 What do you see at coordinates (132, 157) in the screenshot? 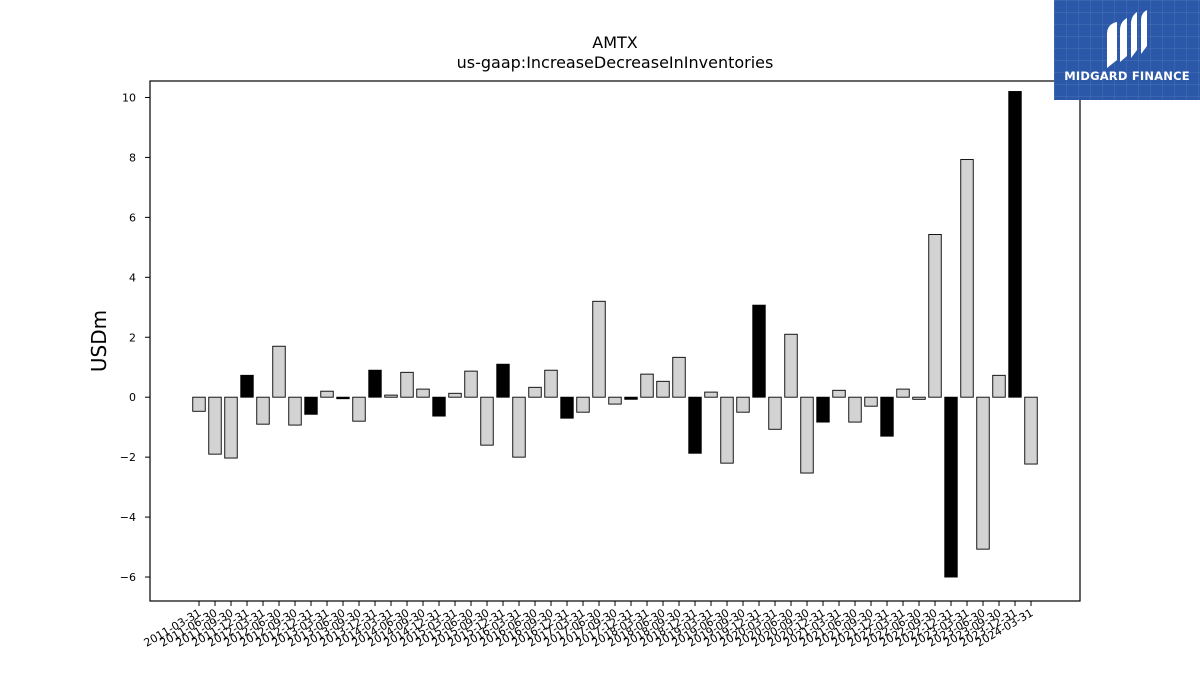
I see `y-tick-label: 8` at bounding box center [132, 157].